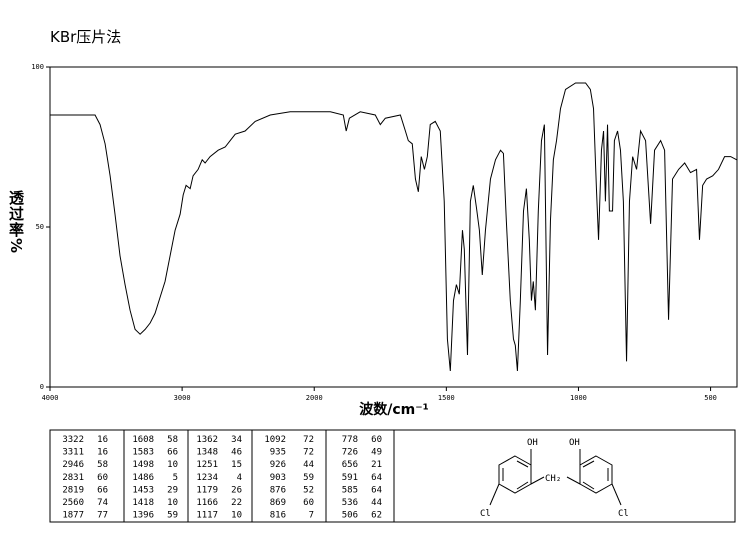 This screenshot has height=539, width=748. What do you see at coordinates (16, 222) in the screenshot?
I see `y-axis-label: 透过率%` at bounding box center [16, 222].